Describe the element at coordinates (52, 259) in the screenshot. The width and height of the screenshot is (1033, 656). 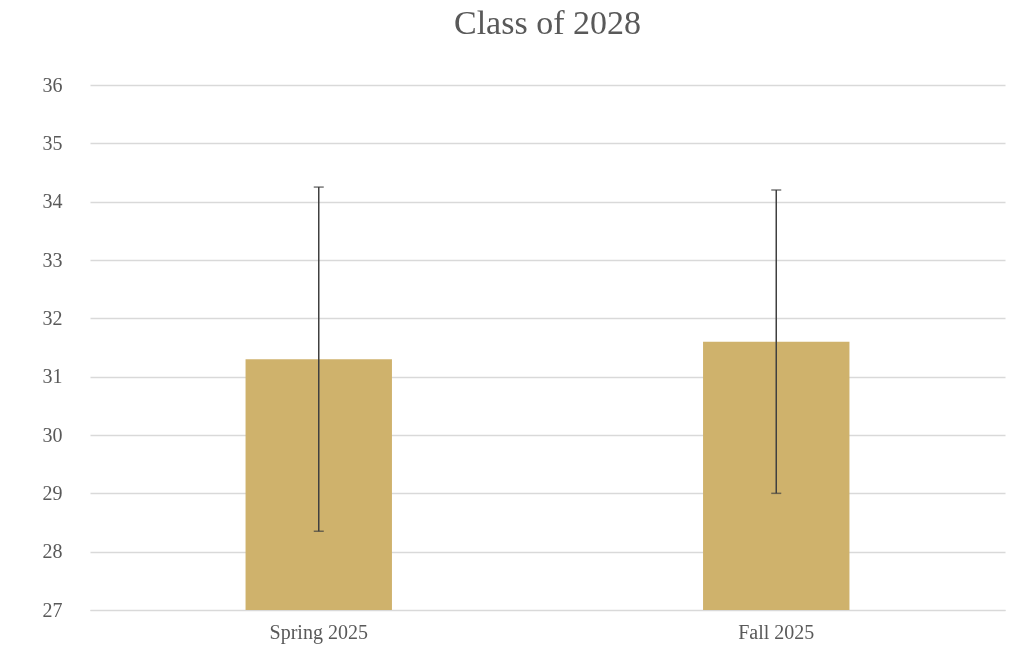
I see `y-tick-label: 33` at that location.